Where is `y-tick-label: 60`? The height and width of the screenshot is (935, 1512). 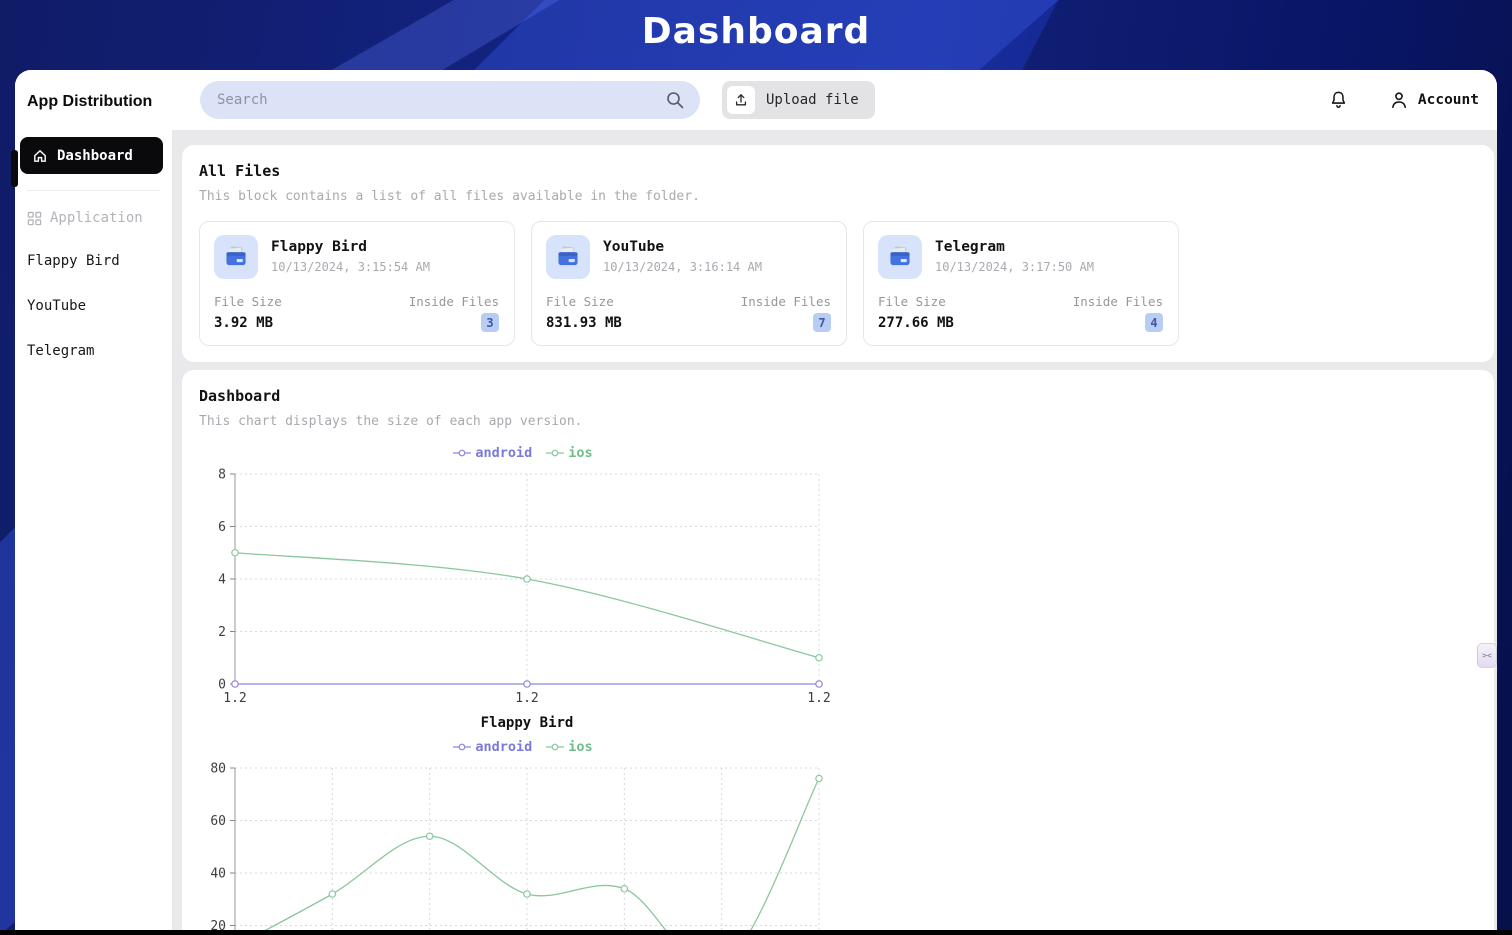 y-tick-label: 60 is located at coordinates (218, 821).